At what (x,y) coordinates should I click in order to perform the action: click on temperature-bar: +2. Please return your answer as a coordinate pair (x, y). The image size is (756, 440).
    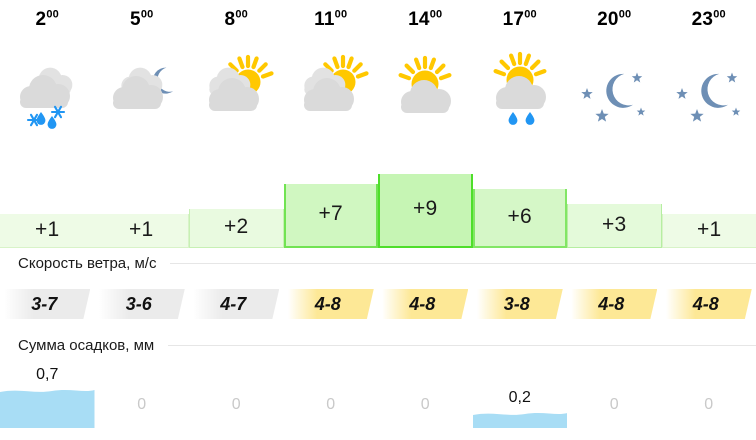
    Looking at the image, I should click on (236, 228).